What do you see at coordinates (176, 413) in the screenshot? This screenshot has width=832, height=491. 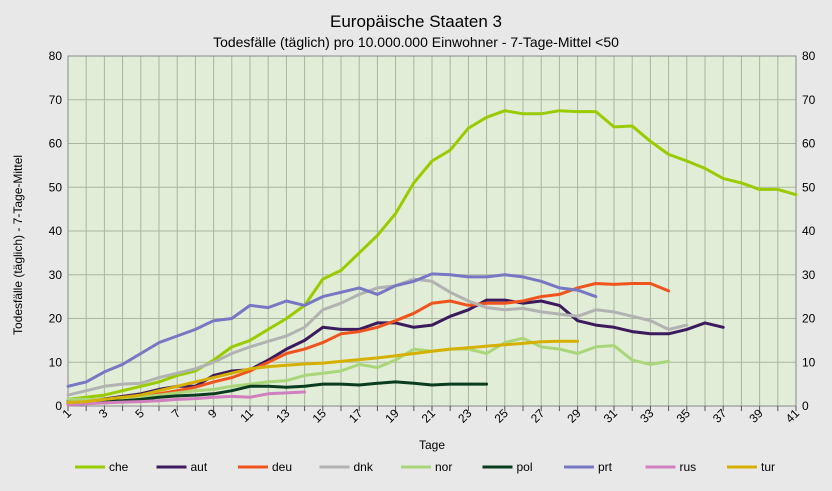 I see `x-tick-label: 7` at bounding box center [176, 413].